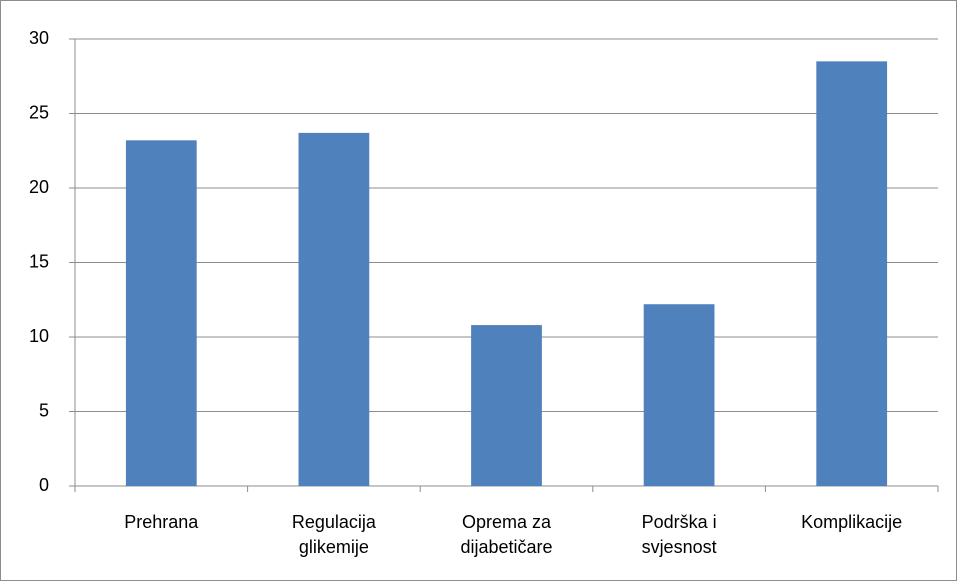  Describe the element at coordinates (679, 534) in the screenshot. I see `x-tick-label: Podrška i svjesnost` at that location.